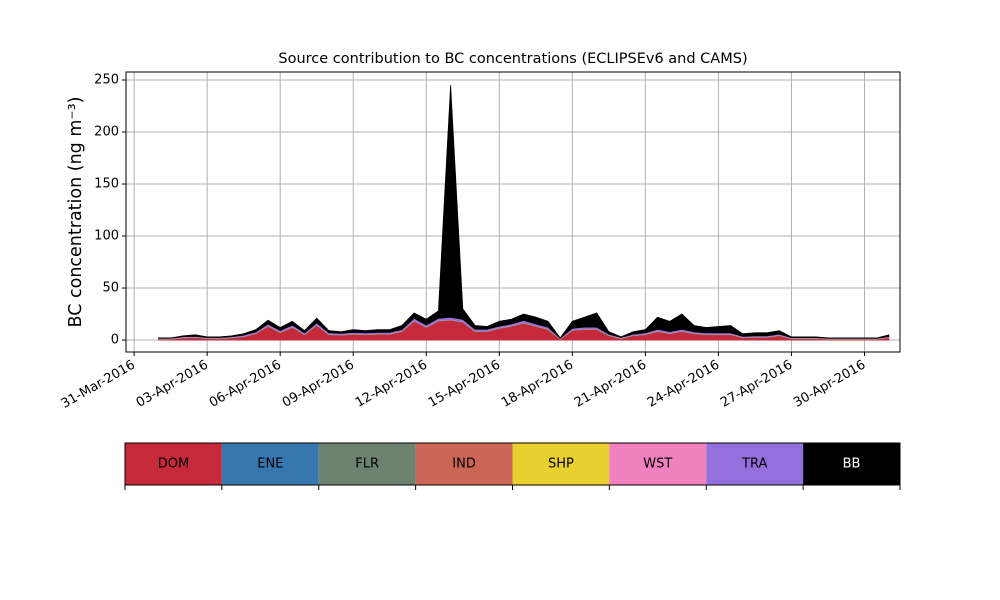 The width and height of the screenshot is (1000, 600). What do you see at coordinates (106, 80) in the screenshot?
I see `y-tick-label: 250` at bounding box center [106, 80].